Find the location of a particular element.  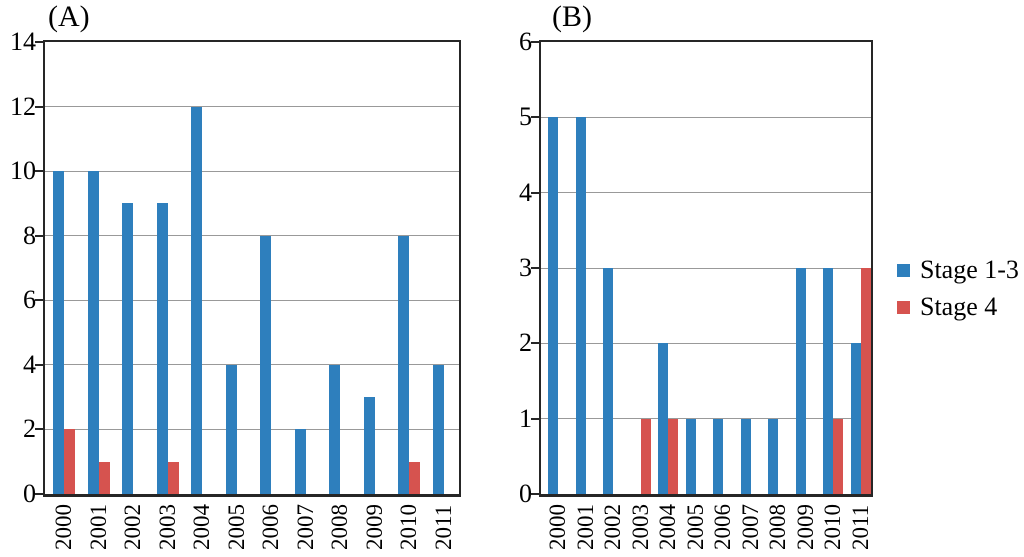

x-axis-label-2006: 2006 is located at coordinates (722, 527).